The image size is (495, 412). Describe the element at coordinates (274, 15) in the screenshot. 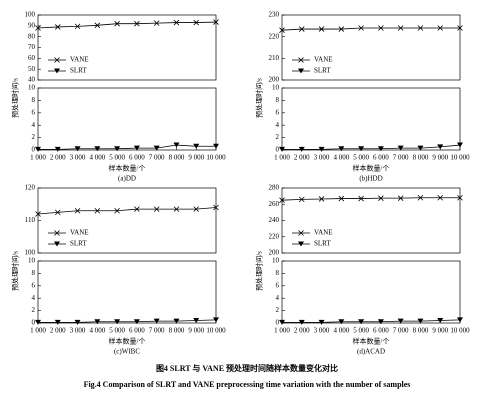

I see `y-tick-label: 230` at that location.